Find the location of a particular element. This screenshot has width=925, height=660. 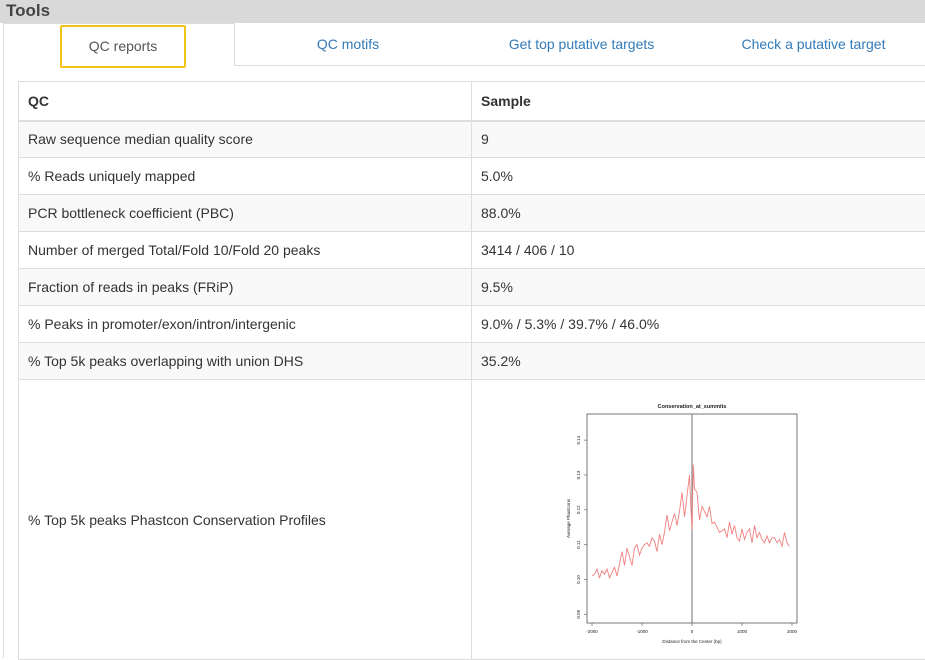

row-label: Fraction of reads in peaks (FRiP) is located at coordinates (245, 287).